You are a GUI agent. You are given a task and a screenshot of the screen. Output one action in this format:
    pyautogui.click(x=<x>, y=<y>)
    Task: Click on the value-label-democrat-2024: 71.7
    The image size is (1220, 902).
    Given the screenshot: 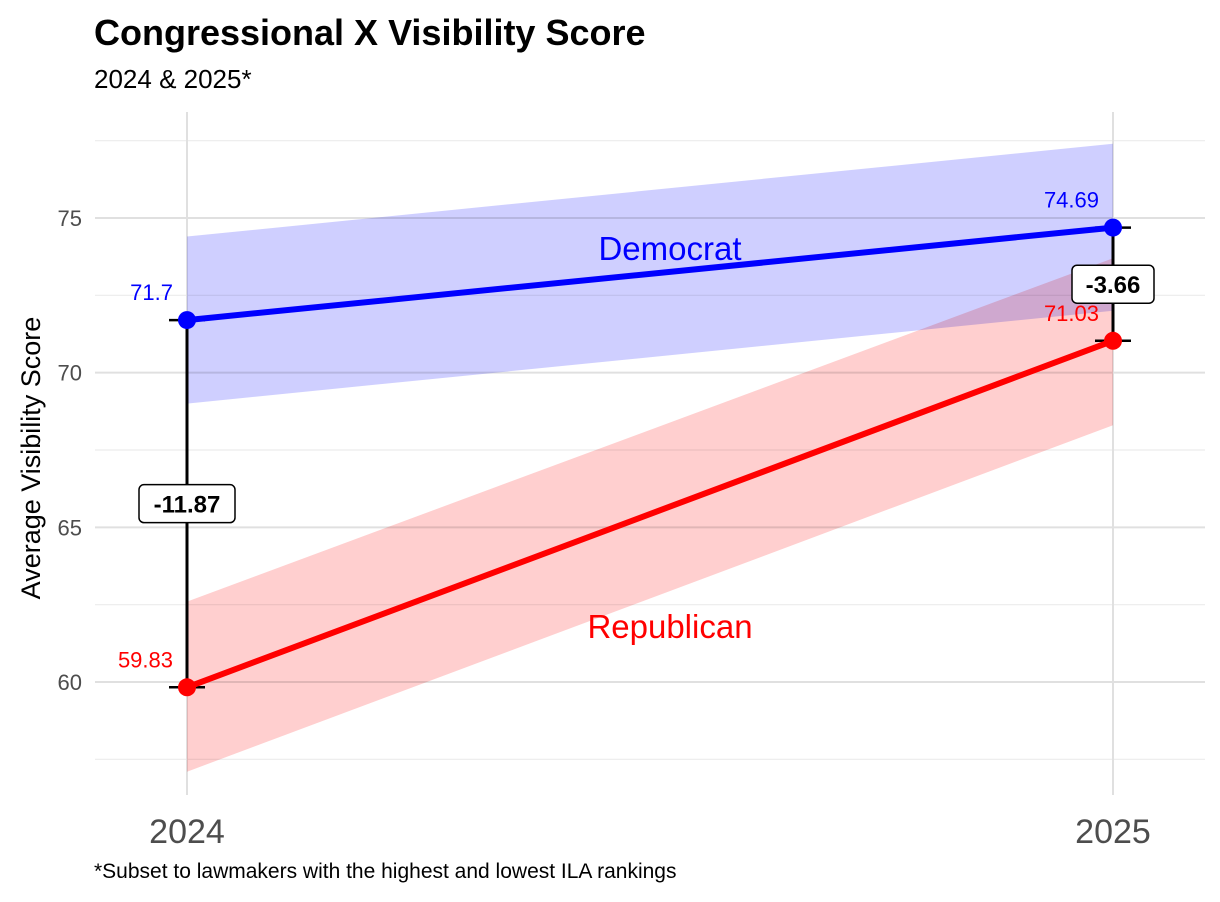 What is the action you would take?
    pyautogui.click(x=151, y=292)
    